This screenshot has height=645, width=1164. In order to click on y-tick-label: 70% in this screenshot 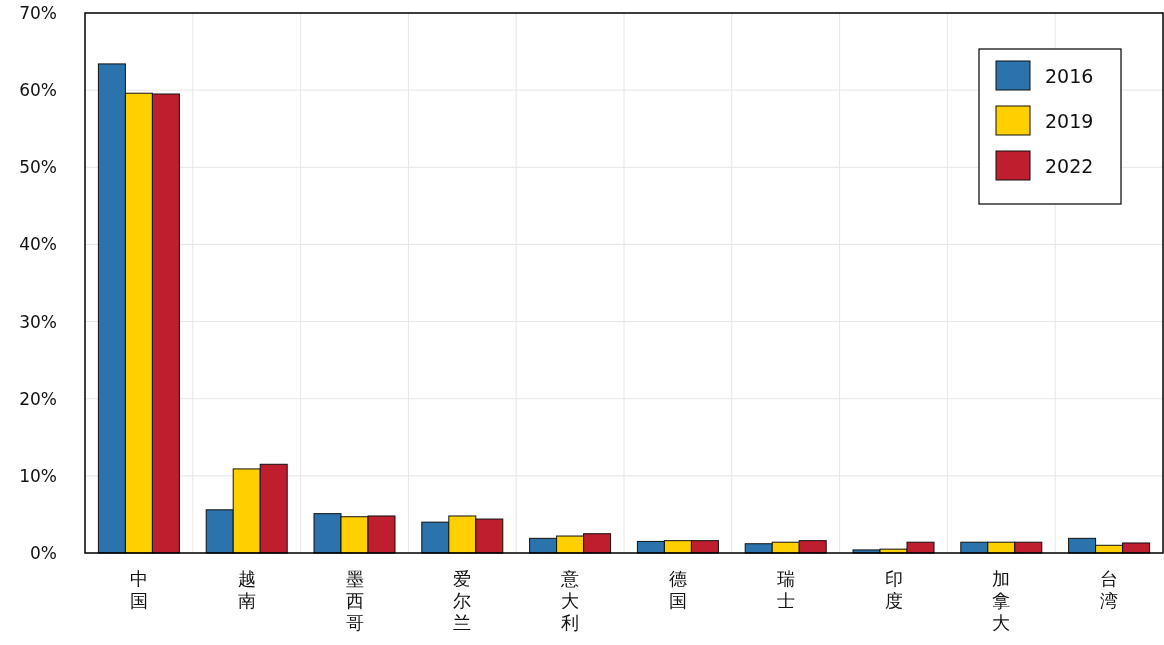, I will do `click(38, 13)`.